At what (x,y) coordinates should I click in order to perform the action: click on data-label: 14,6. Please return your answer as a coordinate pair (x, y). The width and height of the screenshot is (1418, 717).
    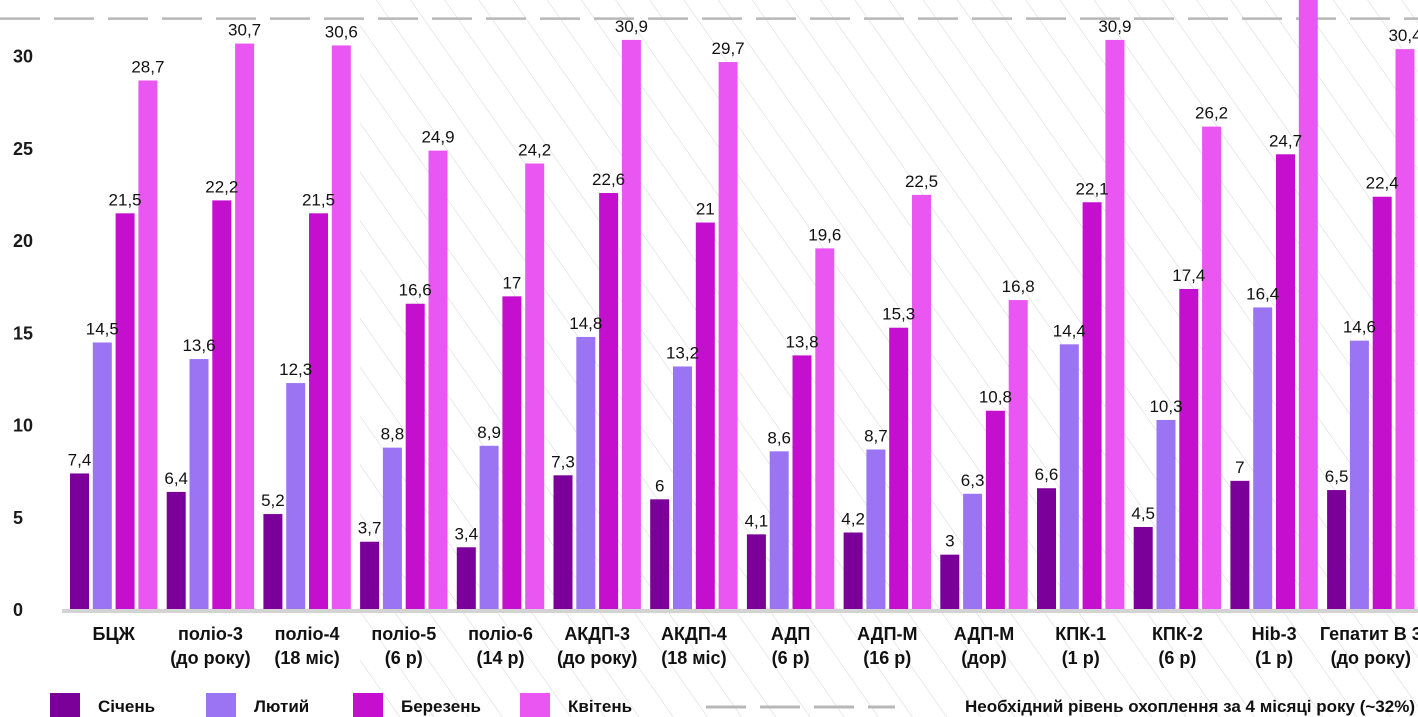
    Looking at the image, I should click on (1359, 327).